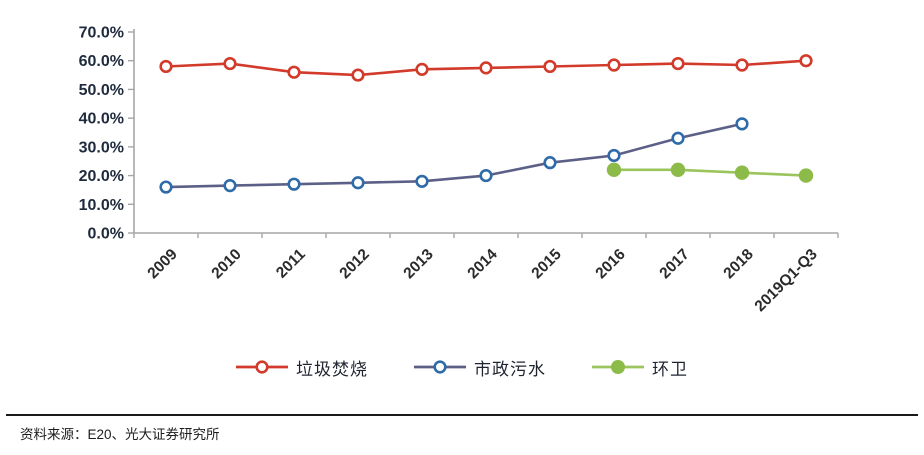 This screenshot has height=455, width=924. I want to click on legend-marker-icon-sanitation, so click(618, 367).